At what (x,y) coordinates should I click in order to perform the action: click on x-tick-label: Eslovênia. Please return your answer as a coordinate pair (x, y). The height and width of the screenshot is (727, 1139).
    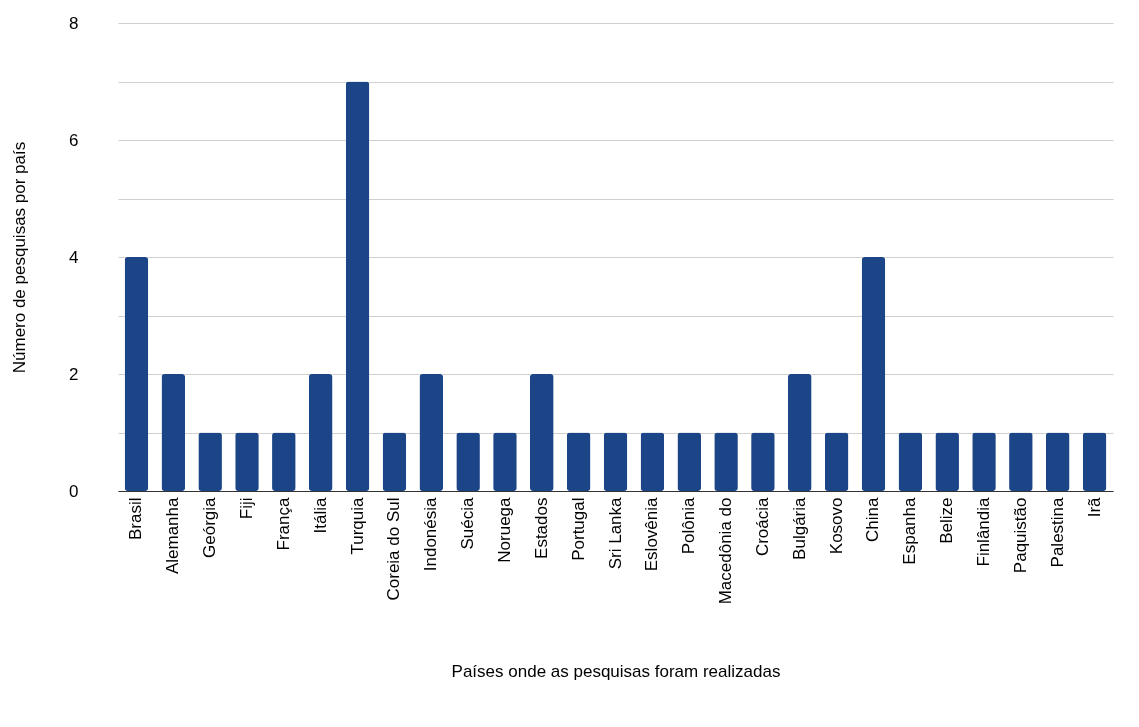
    Looking at the image, I should click on (652, 534).